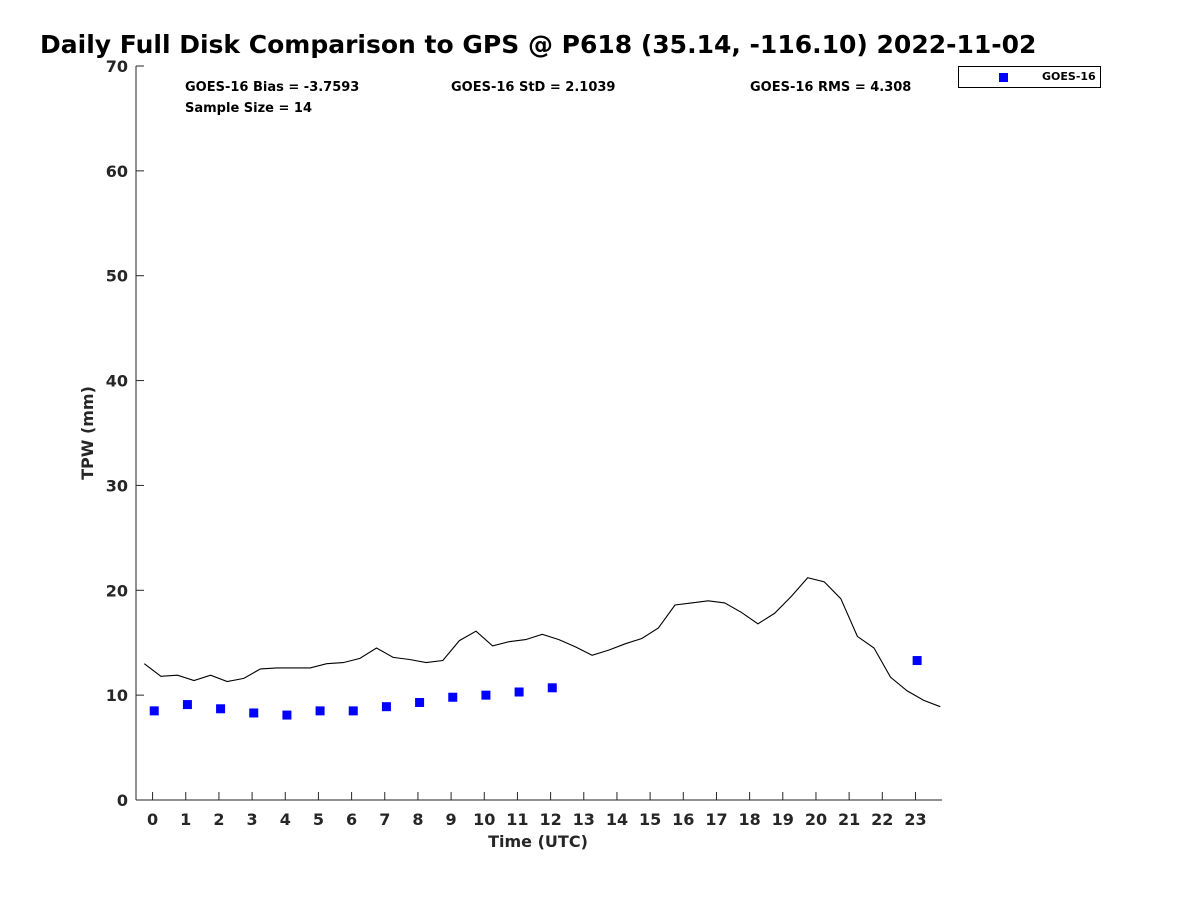 The image size is (1200, 900). I want to click on x-tick-label: 10, so click(484, 819).